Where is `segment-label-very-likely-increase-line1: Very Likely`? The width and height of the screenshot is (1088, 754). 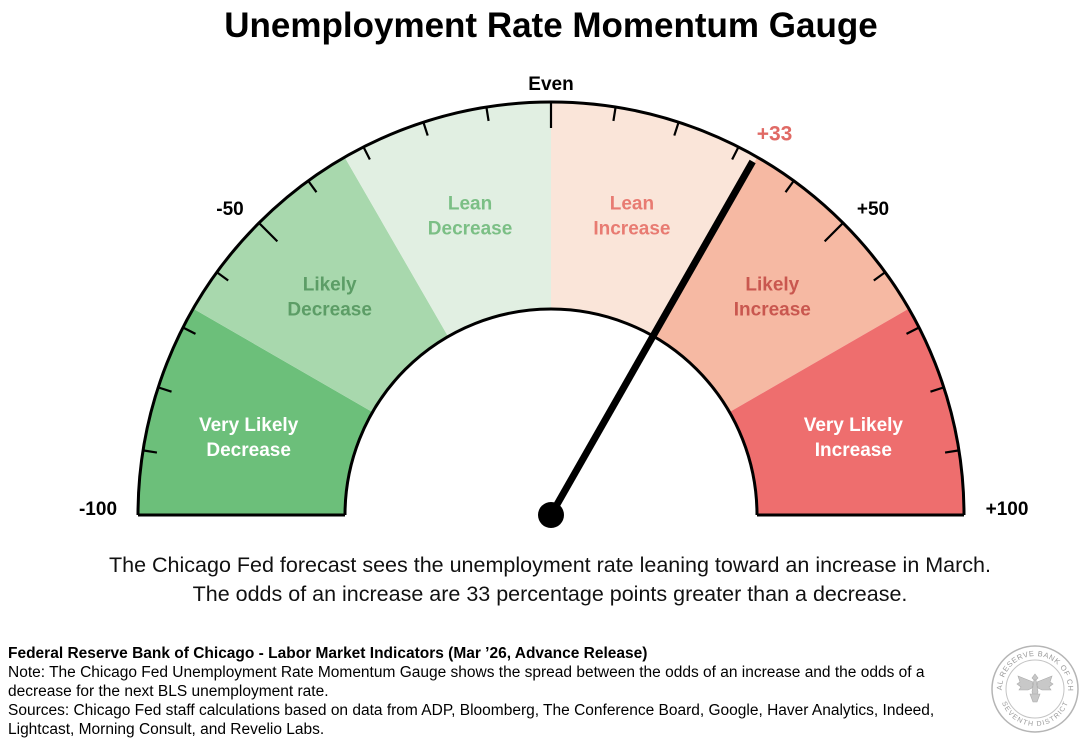 segment-label-very-likely-increase-line1: Very Likely is located at coordinates (854, 425).